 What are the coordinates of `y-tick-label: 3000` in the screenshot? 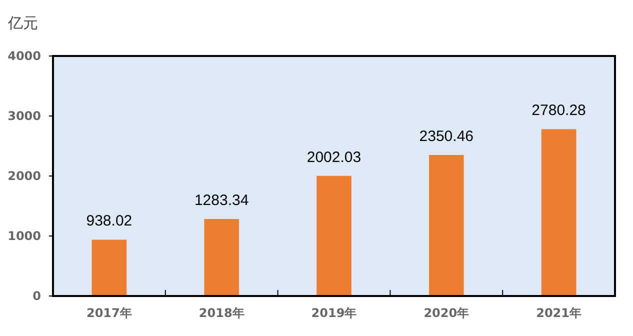 It's located at (24, 116).